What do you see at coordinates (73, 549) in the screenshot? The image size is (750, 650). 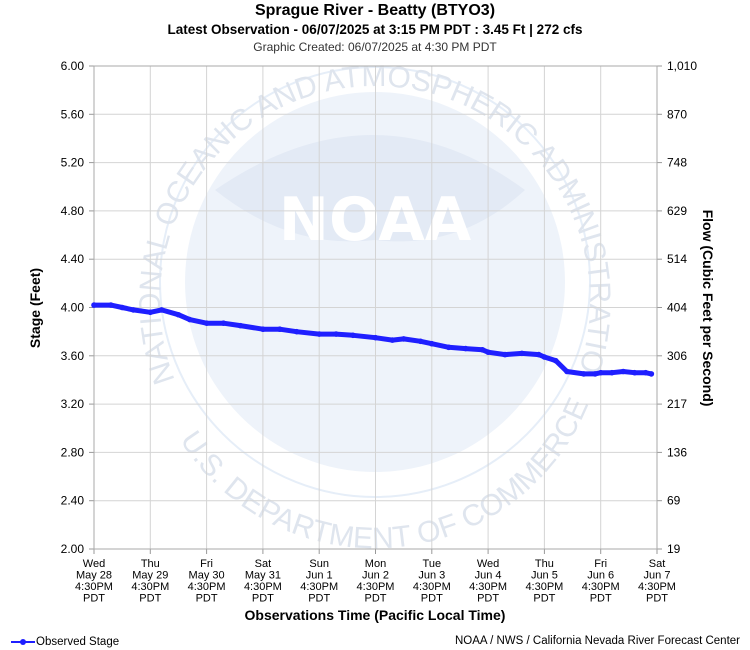 I see `y-tick-label: 2.00` at bounding box center [73, 549].